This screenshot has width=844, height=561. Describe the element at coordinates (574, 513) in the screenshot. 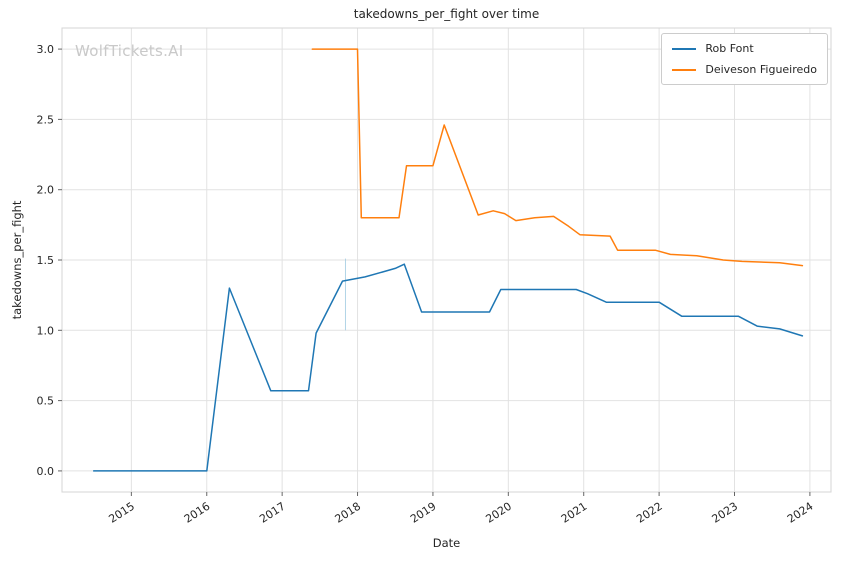

I see `x-tick-label: 2021` at that location.